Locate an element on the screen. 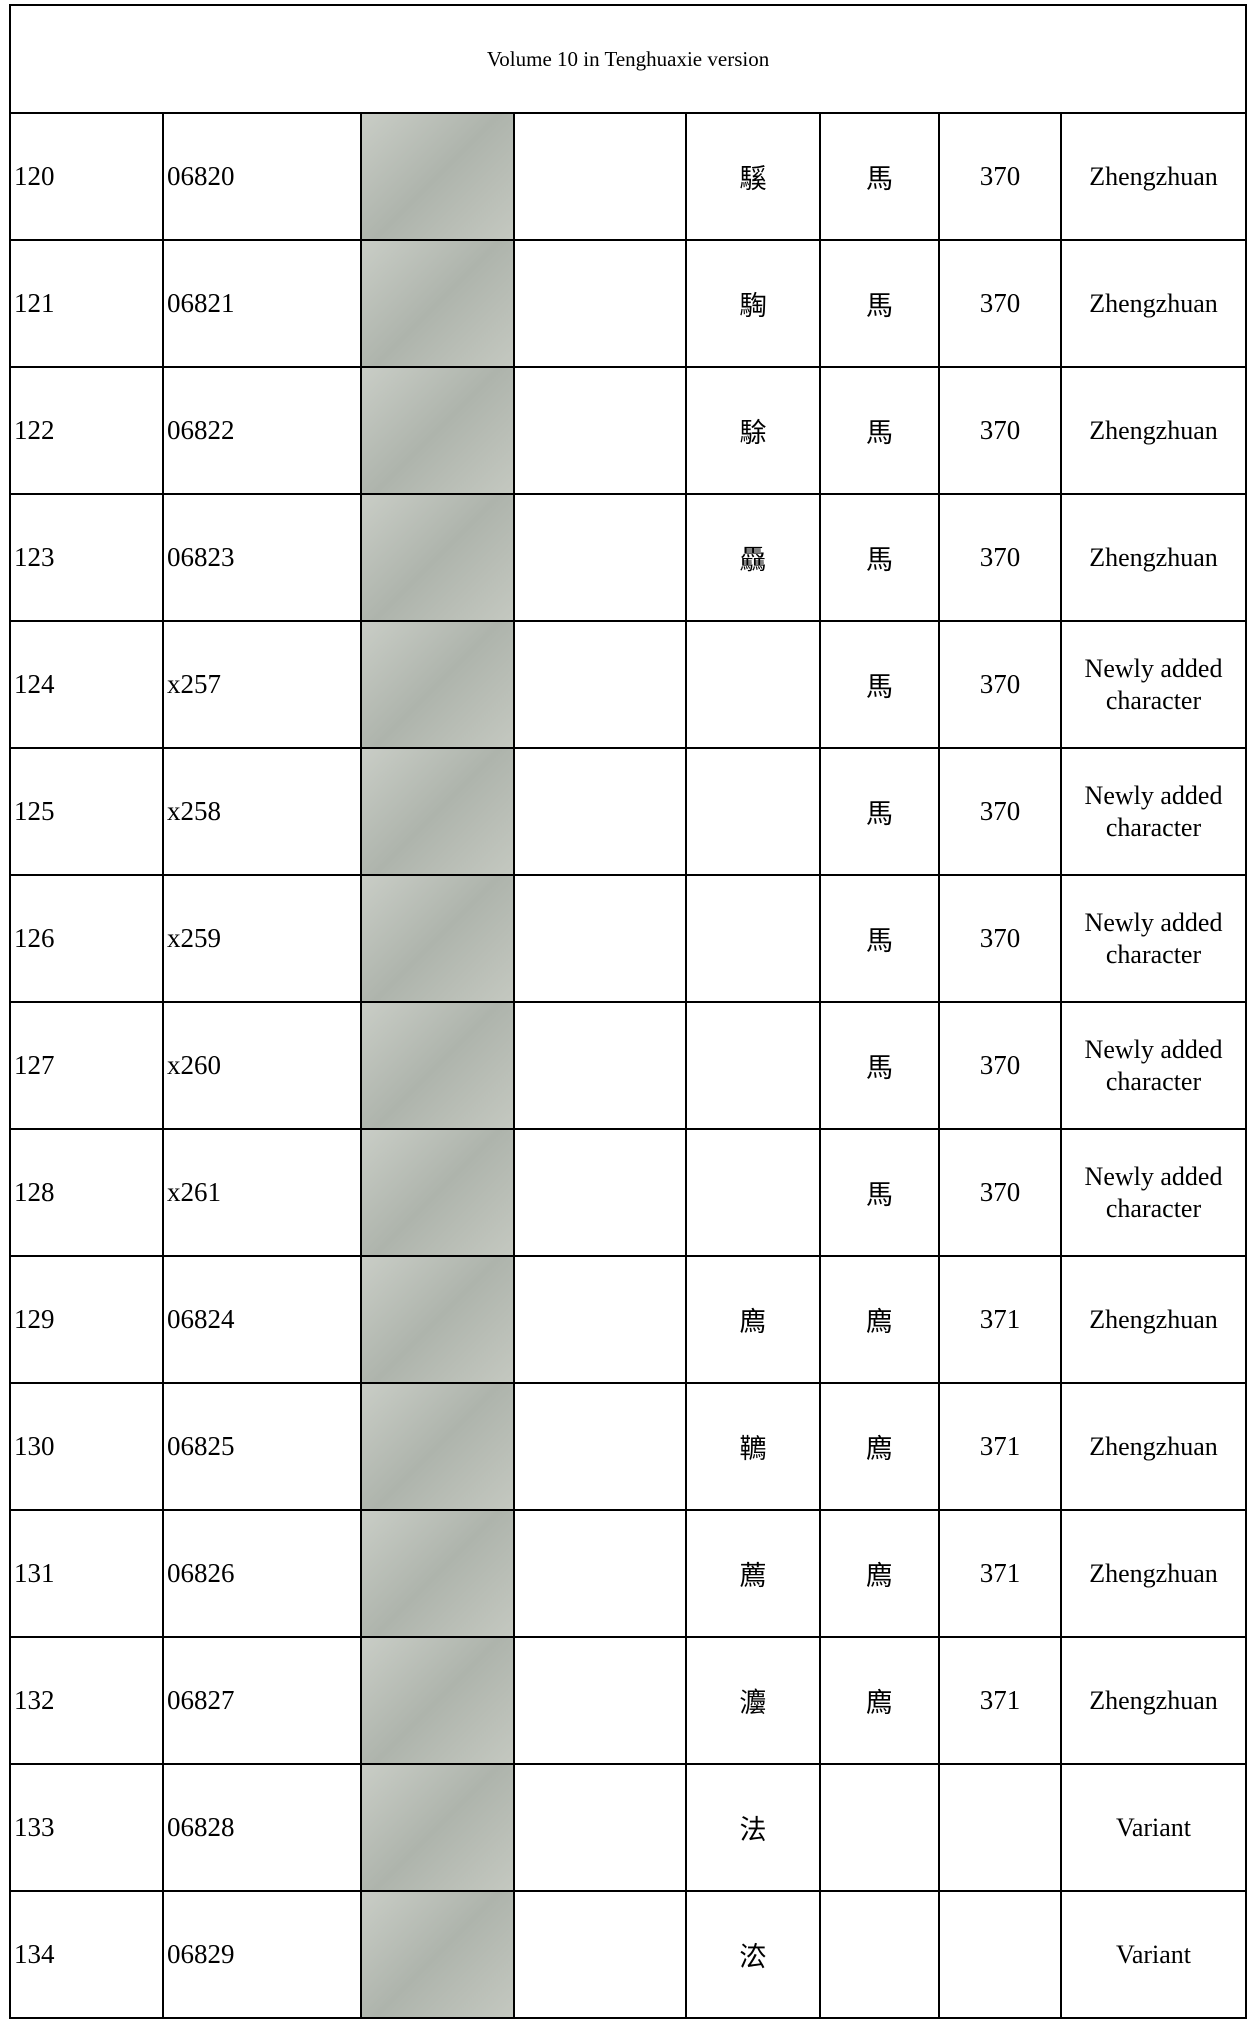  modern-character: 廌 is located at coordinates (753, 1319).